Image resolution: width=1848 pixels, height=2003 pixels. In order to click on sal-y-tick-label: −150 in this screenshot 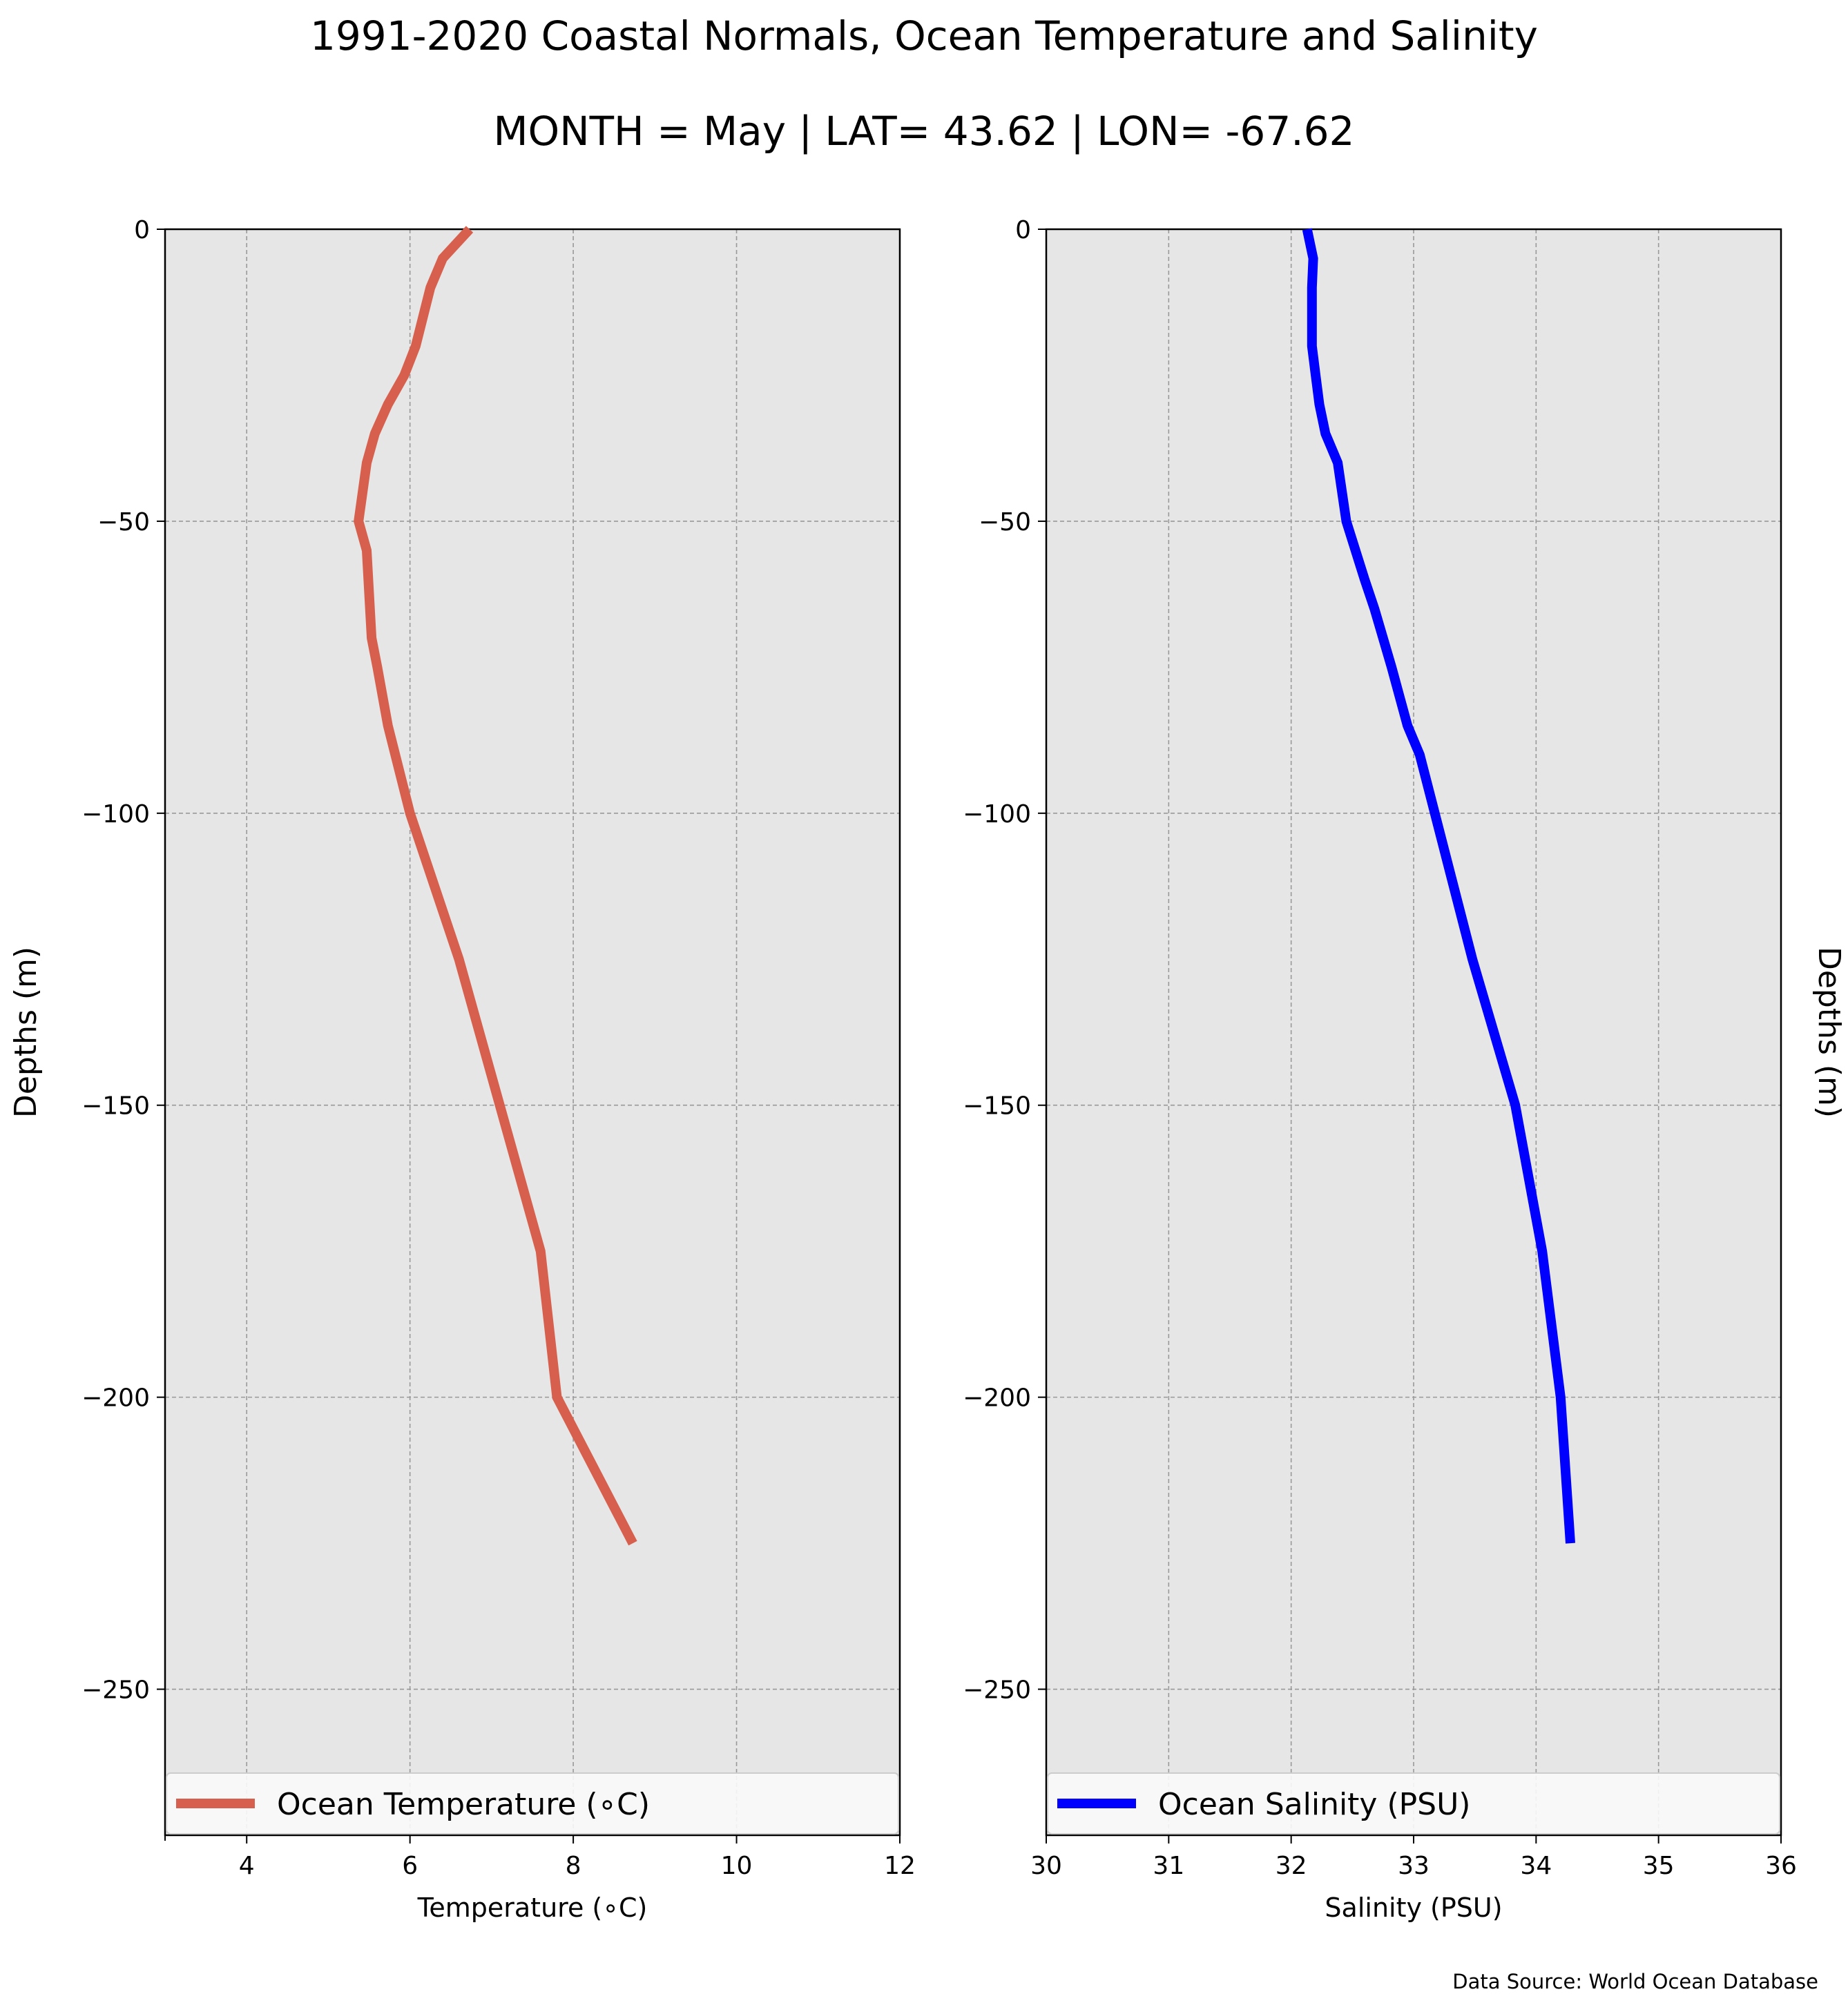, I will do `click(997, 1106)`.